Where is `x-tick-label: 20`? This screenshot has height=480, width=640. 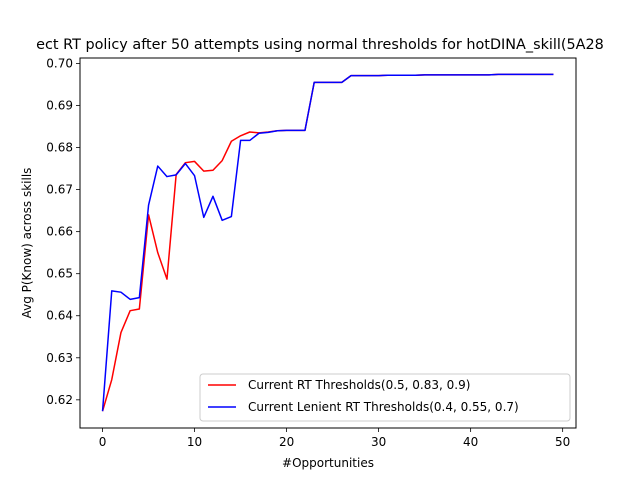
x-tick-label: 20 is located at coordinates (286, 442).